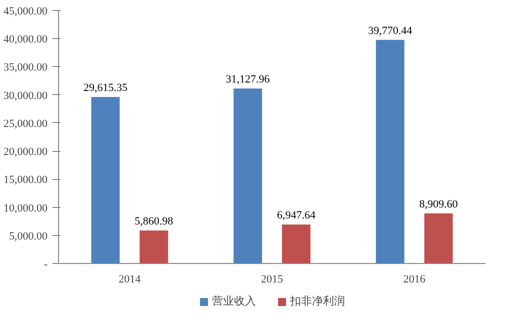  What do you see at coordinates (272, 280) in the screenshot?
I see `x-tick-label: 2015` at bounding box center [272, 280].